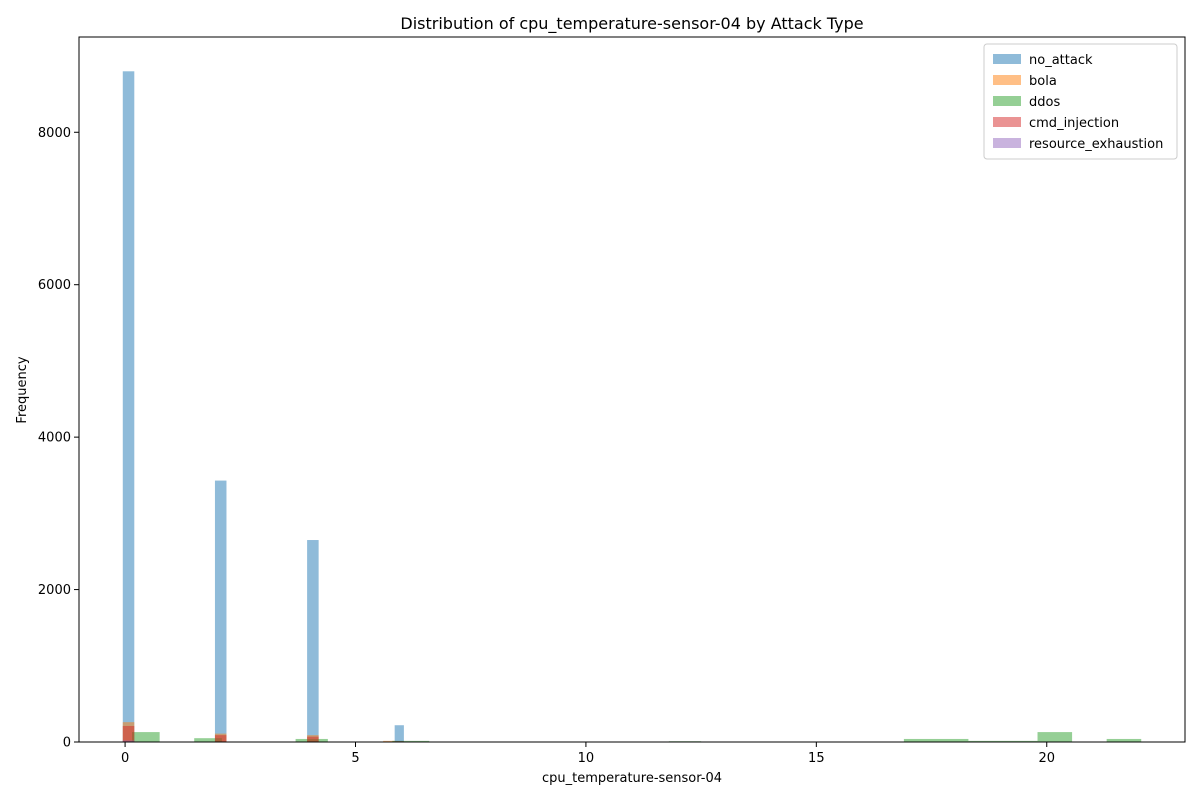 The image size is (1200, 800). I want to click on x-tick-label-4: 20, so click(1046, 758).